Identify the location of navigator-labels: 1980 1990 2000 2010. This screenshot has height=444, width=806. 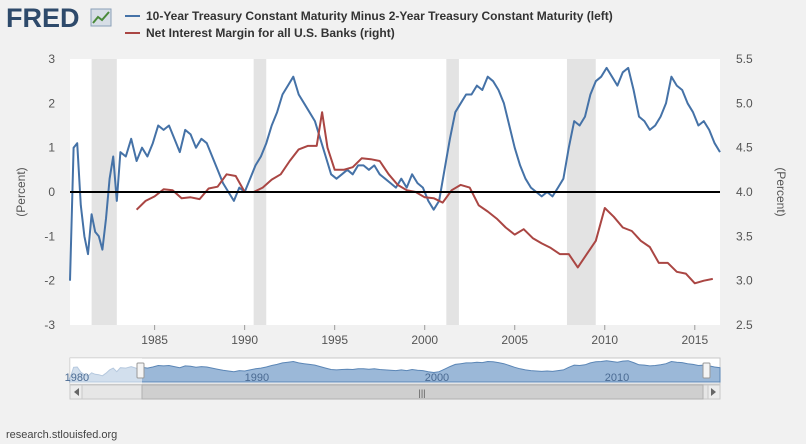
(347, 378).